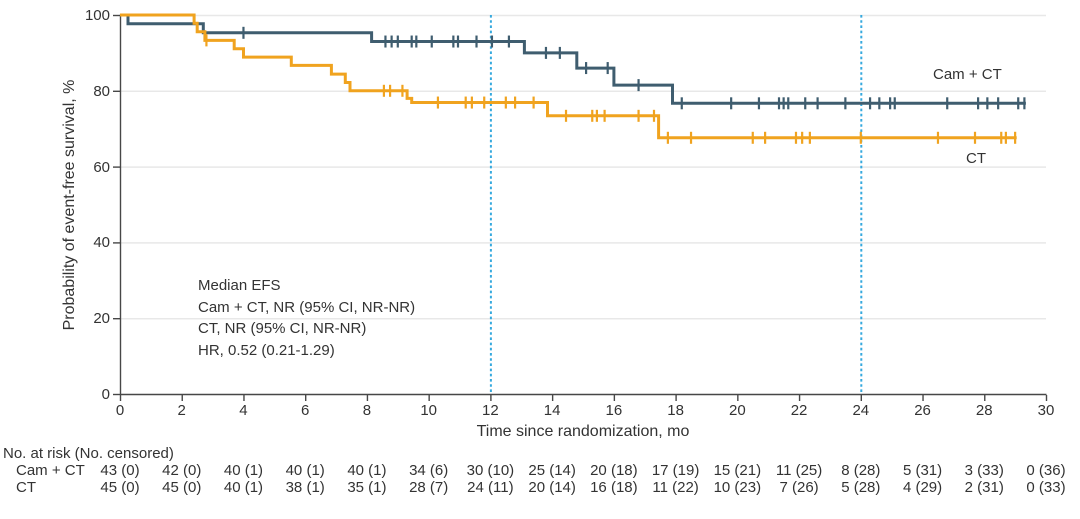  What do you see at coordinates (861, 487) in the screenshot?
I see `at-risk-cell-ct-24mo: 5 (28)` at bounding box center [861, 487].